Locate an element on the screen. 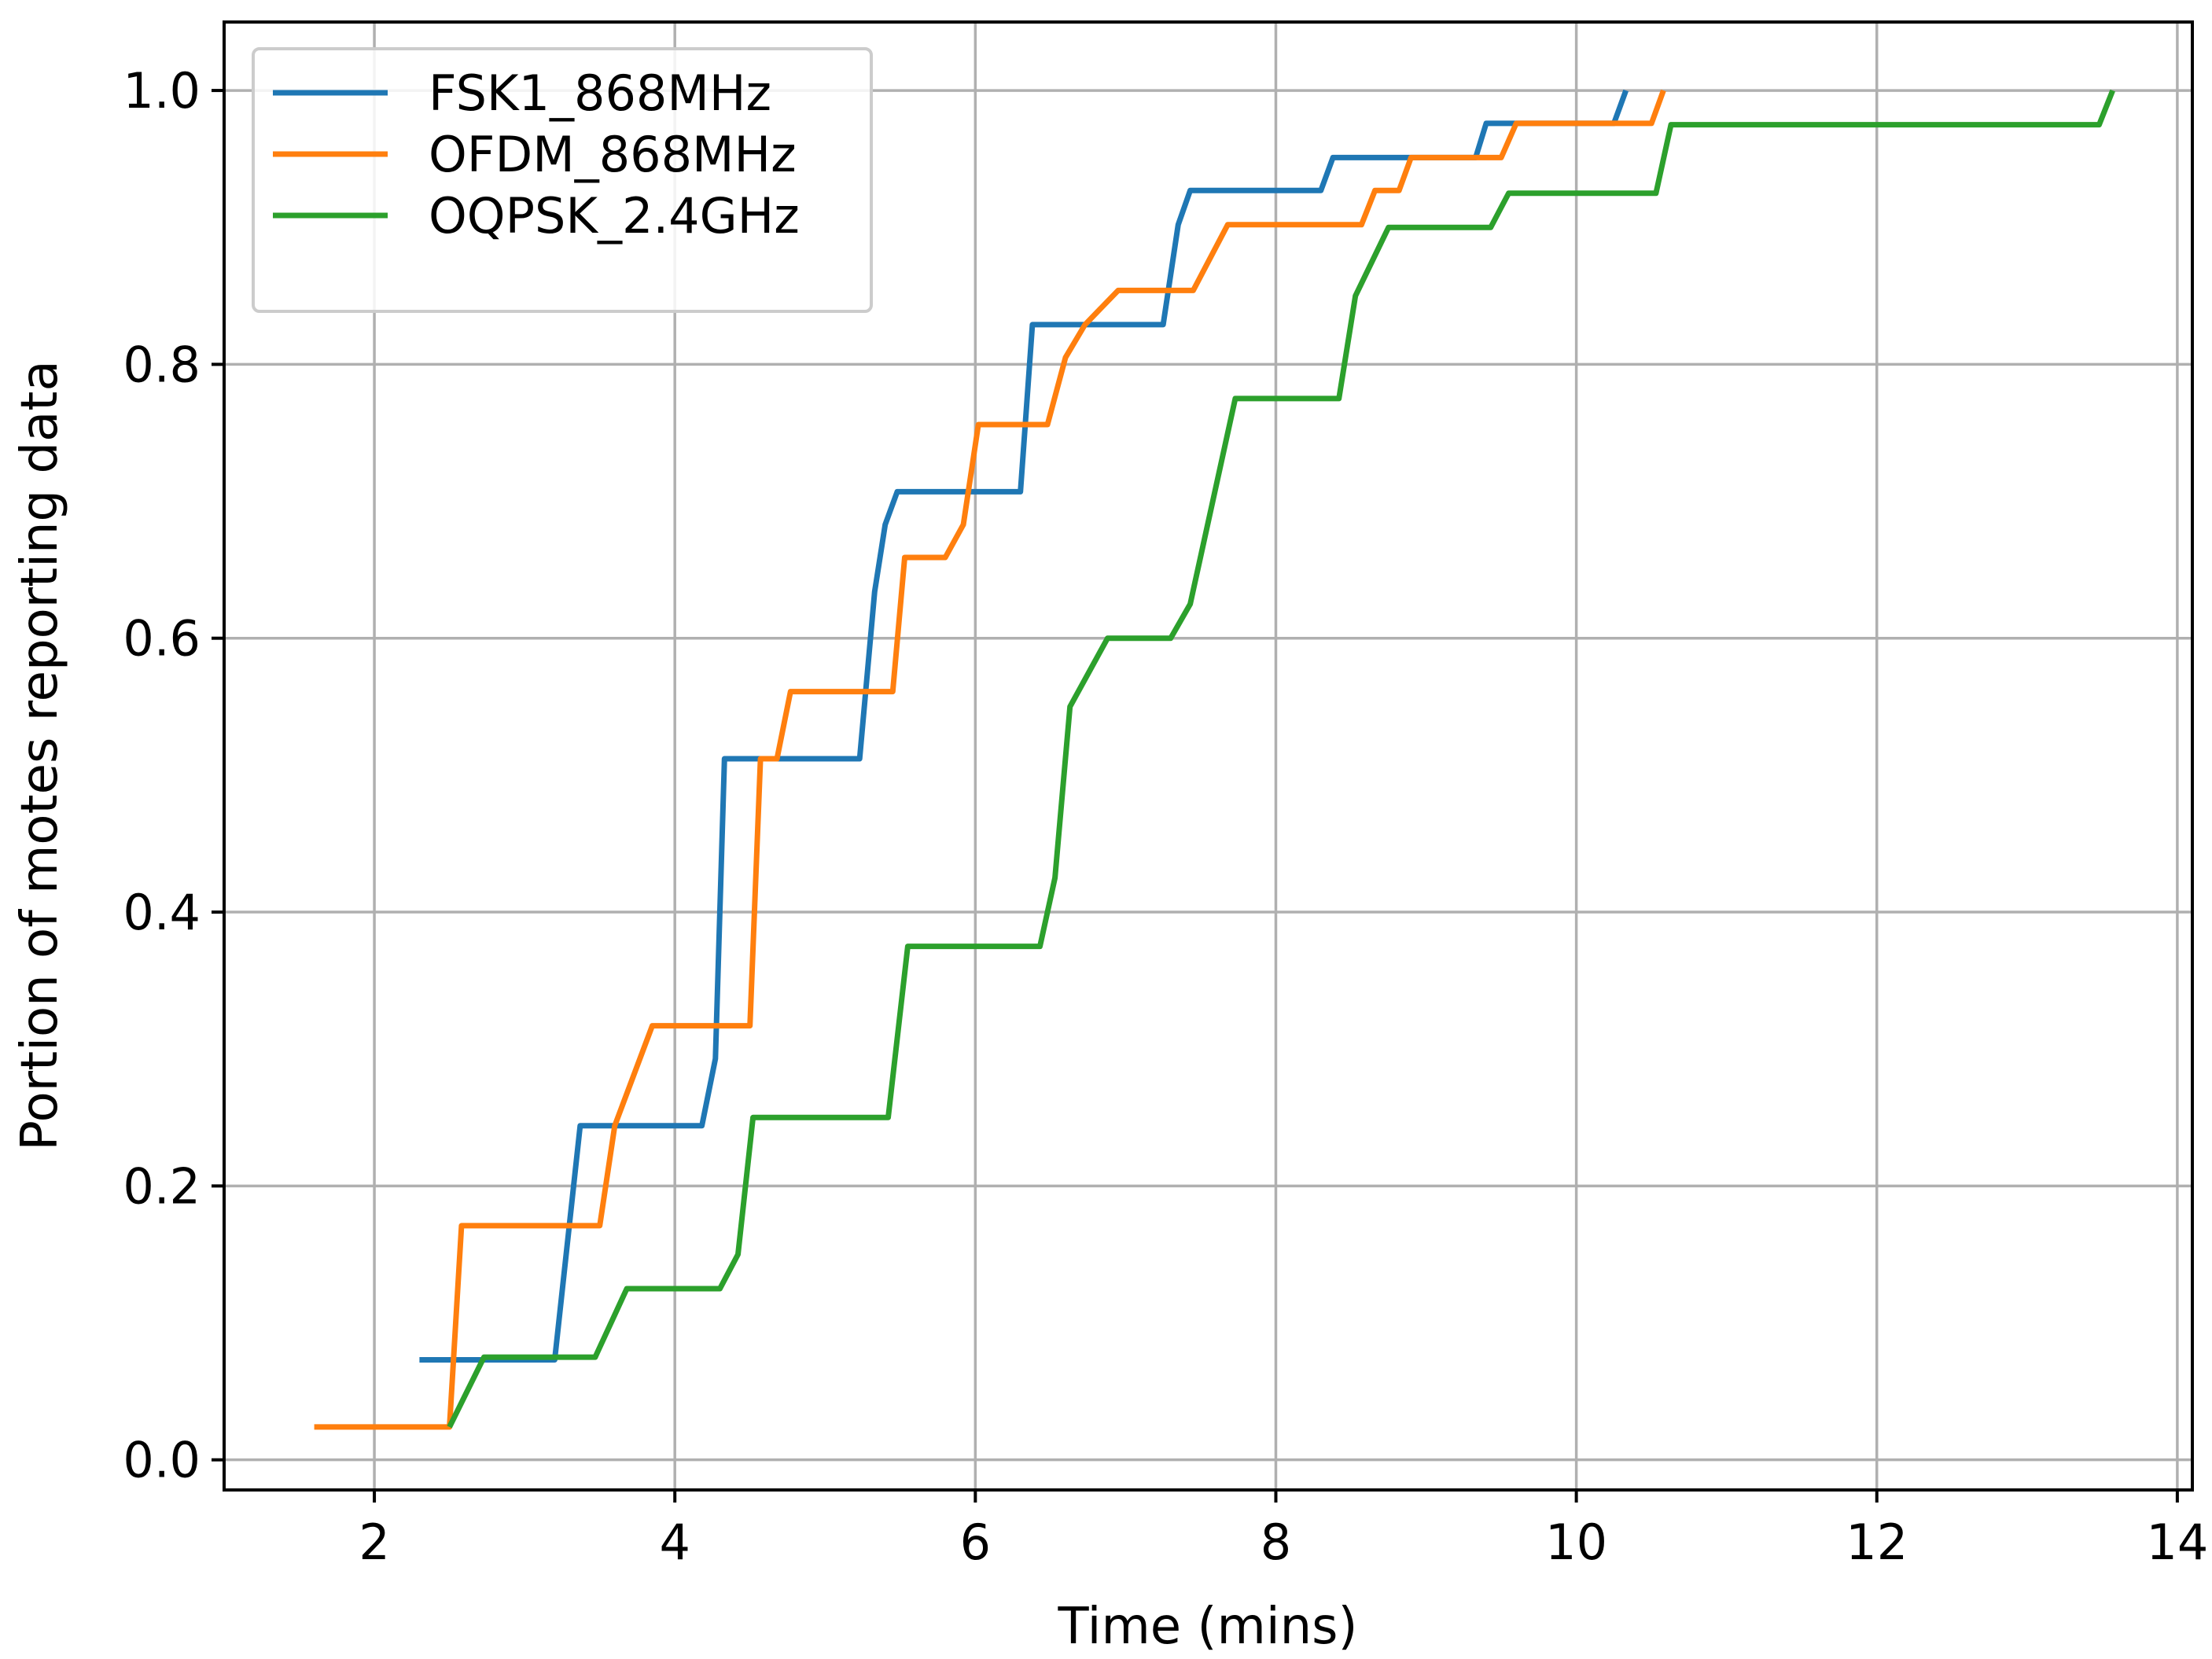 Image resolution: width=2212 pixels, height=1659 pixels. y-tick-label: 0.0 is located at coordinates (162, 1460).